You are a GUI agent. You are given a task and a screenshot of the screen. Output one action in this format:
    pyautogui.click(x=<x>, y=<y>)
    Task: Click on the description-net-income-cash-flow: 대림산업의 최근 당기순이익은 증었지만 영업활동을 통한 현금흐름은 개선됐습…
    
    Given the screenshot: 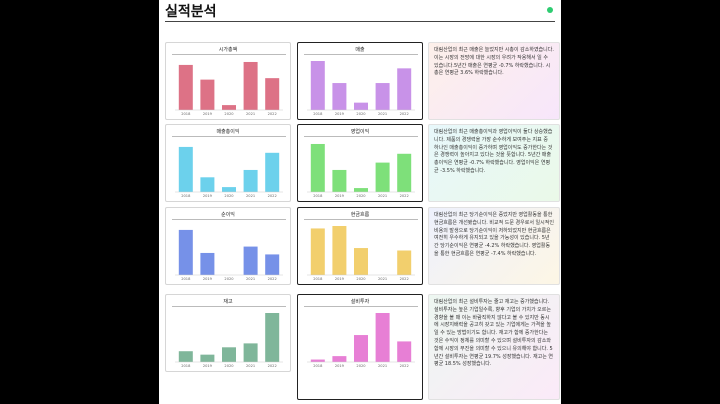 What is the action you would take?
    pyautogui.click(x=494, y=246)
    